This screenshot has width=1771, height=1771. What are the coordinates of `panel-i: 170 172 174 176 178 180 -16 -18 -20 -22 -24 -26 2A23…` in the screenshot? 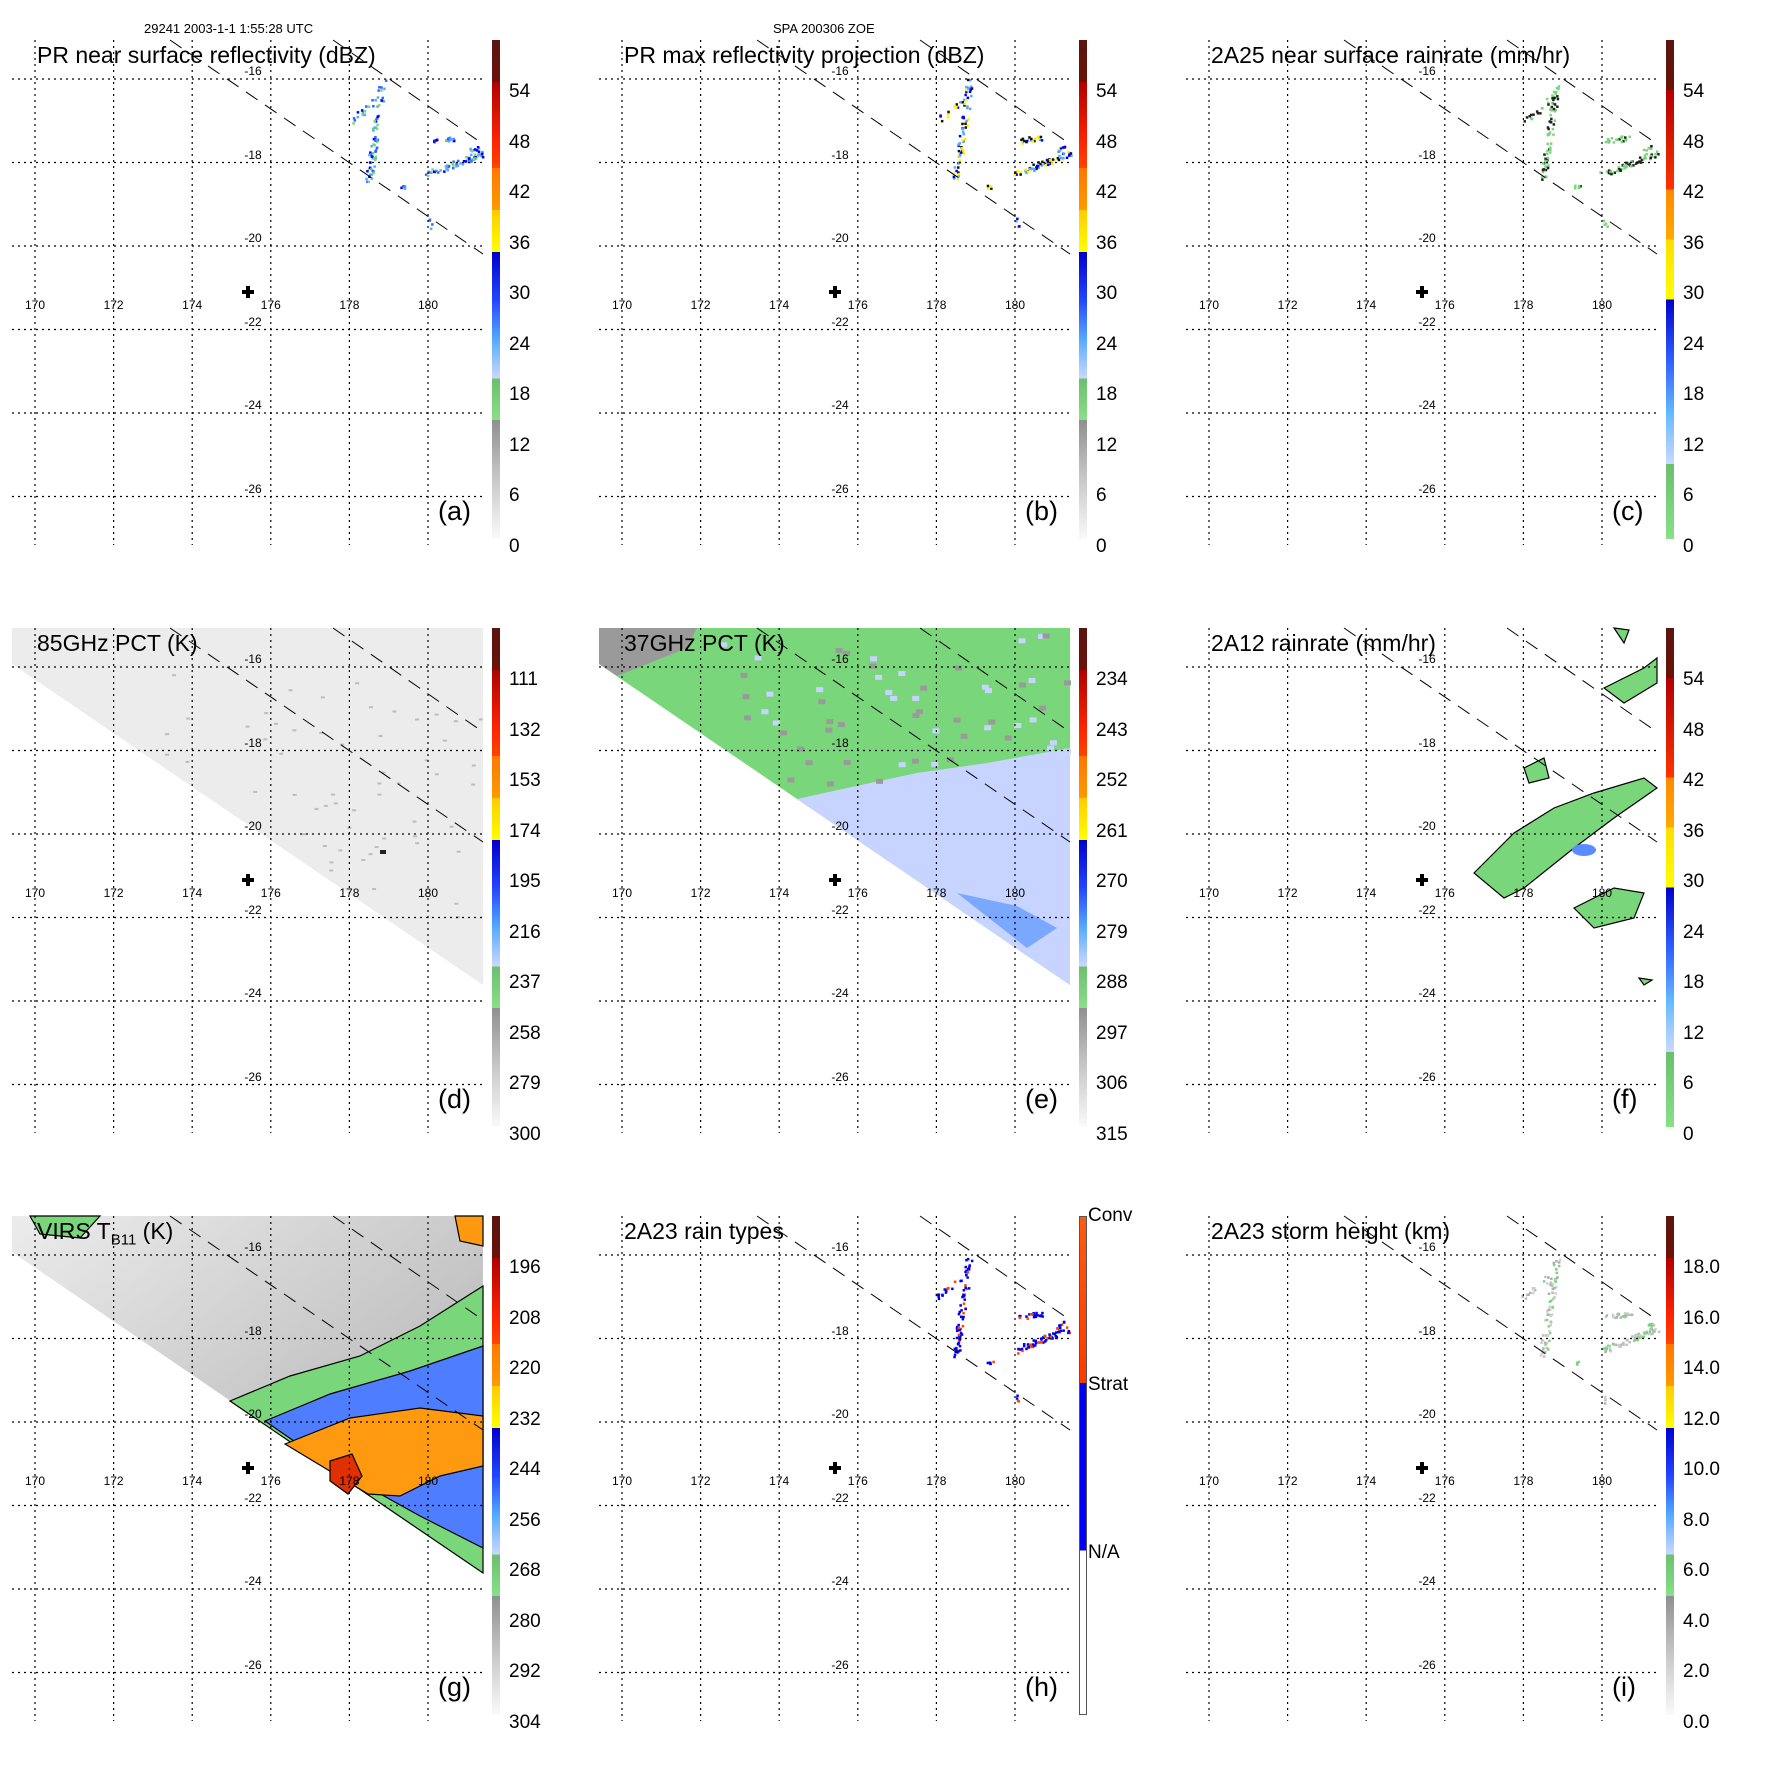 It's located at (1467, 1470).